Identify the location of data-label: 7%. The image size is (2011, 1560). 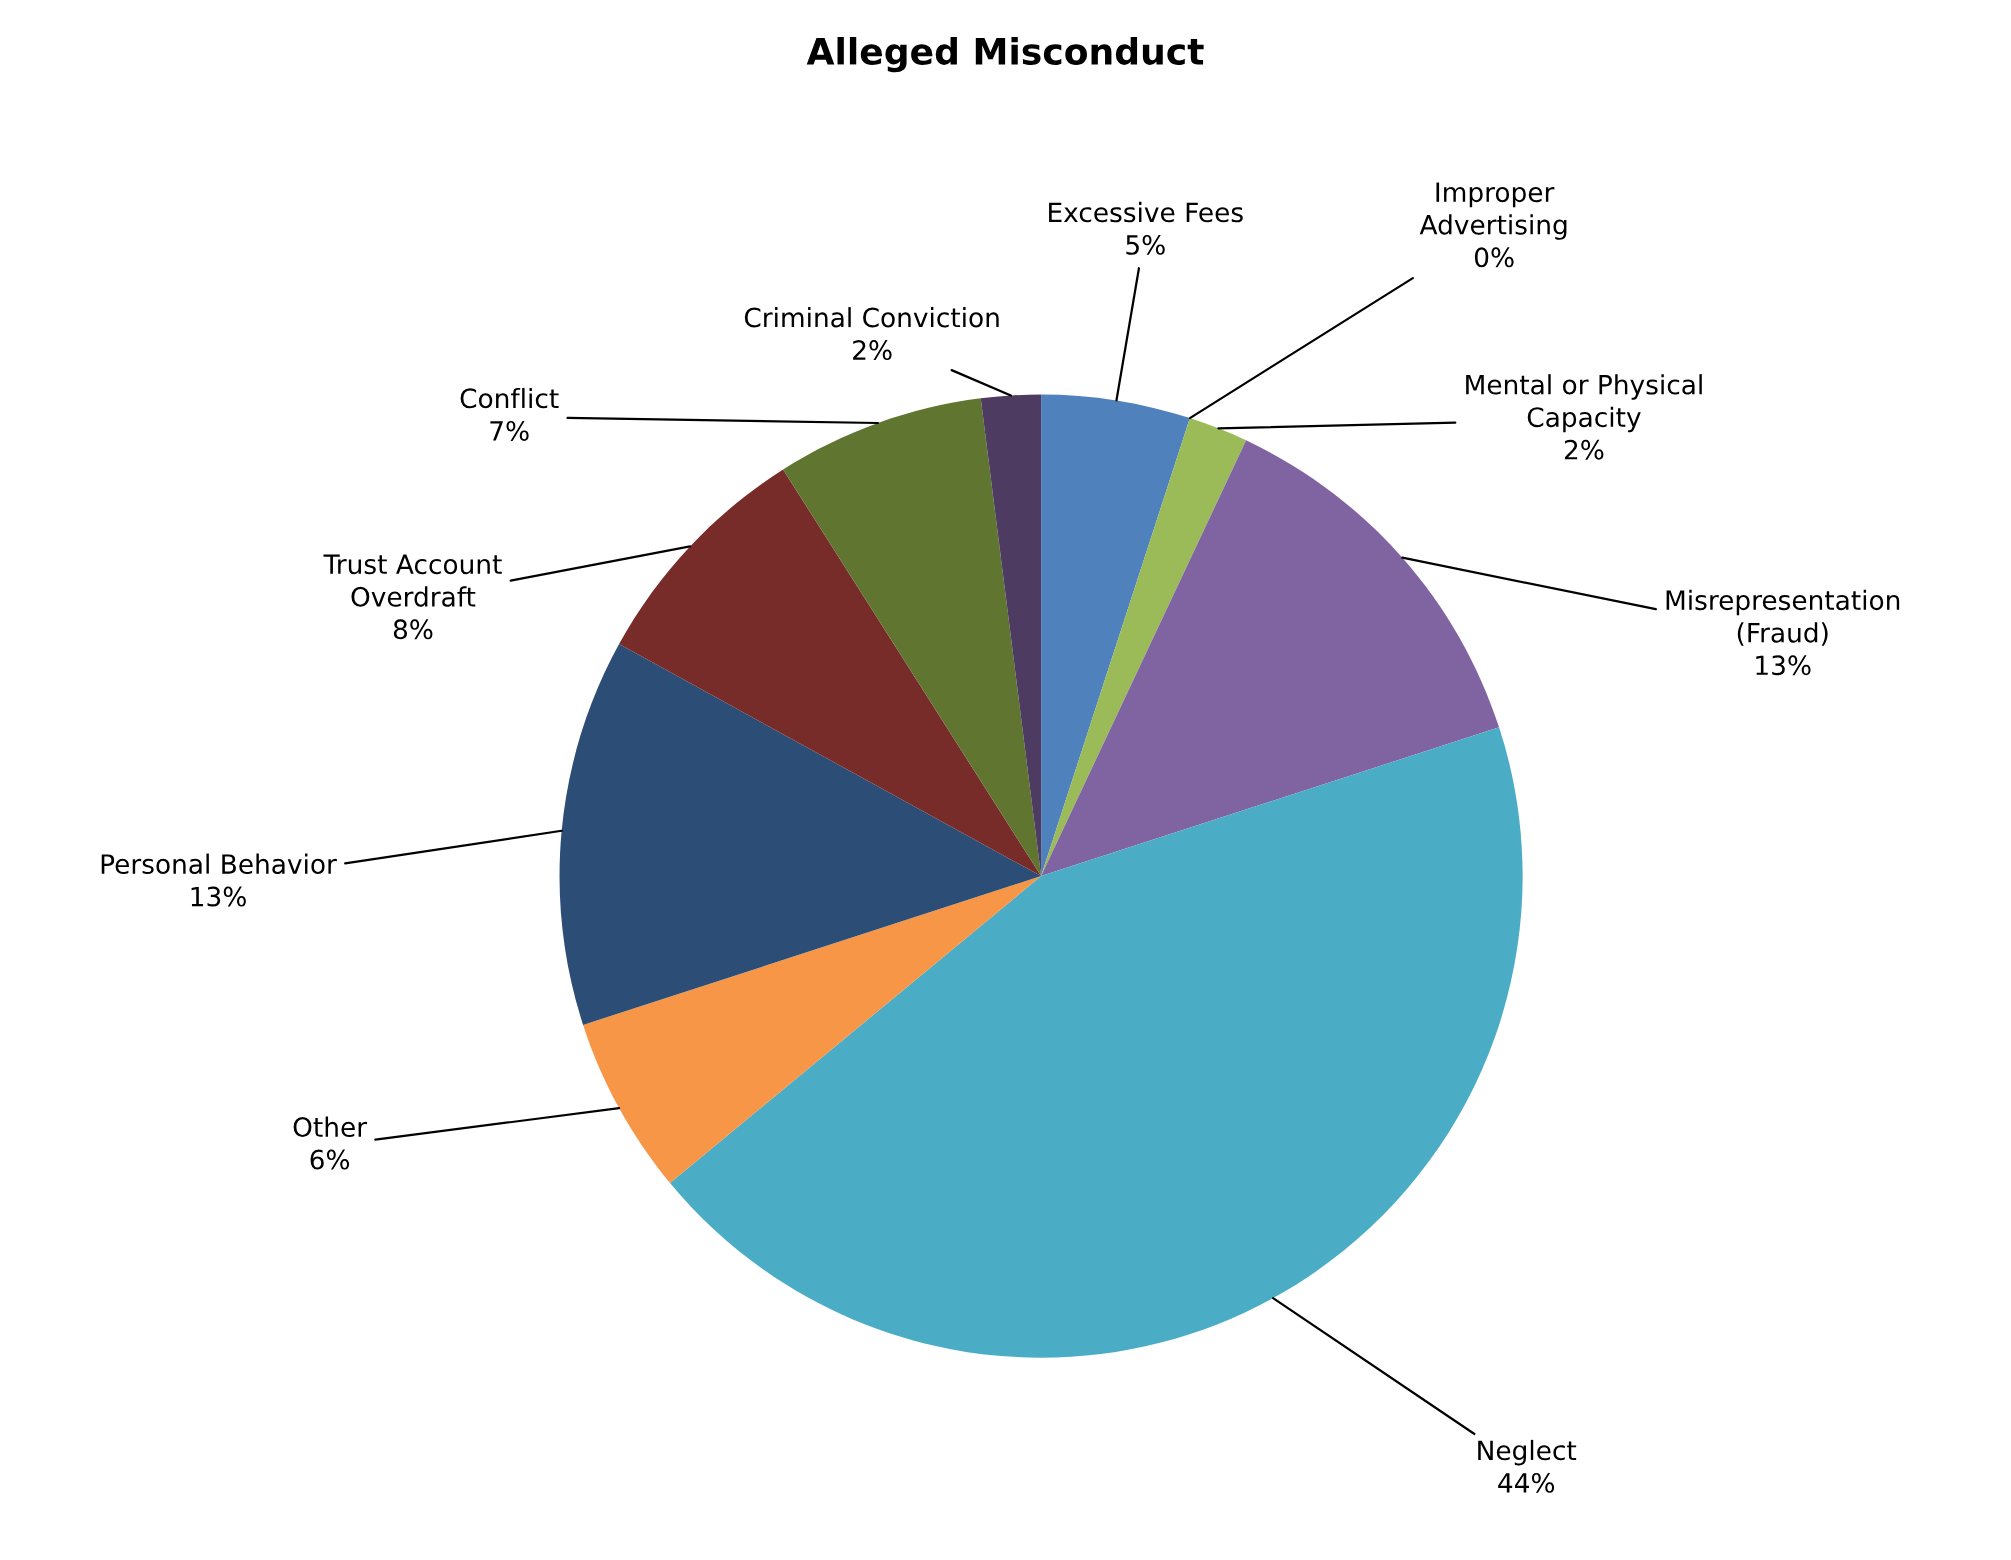
(509, 430).